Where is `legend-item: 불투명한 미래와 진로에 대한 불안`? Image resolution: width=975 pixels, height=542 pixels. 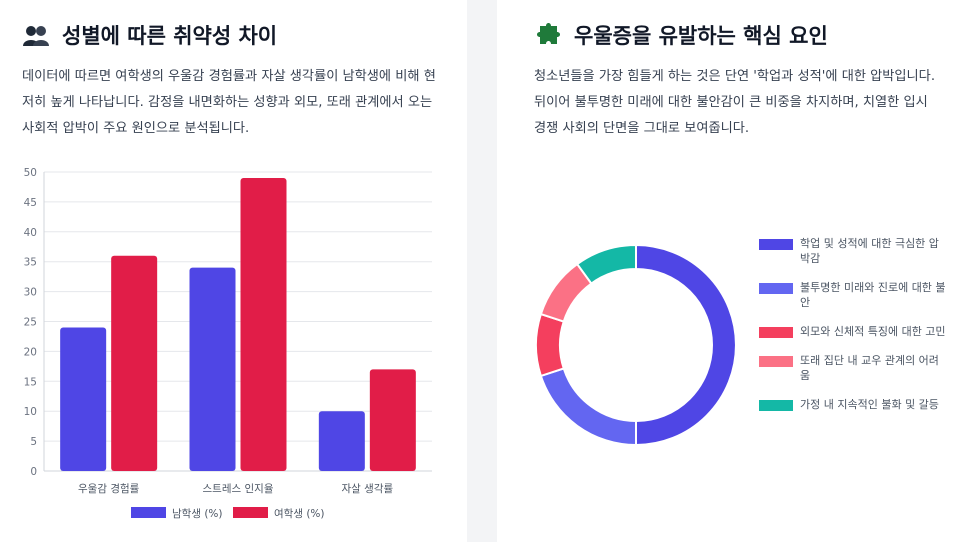
legend-item: 불투명한 미래와 진로에 대한 불안 is located at coordinates (854, 295).